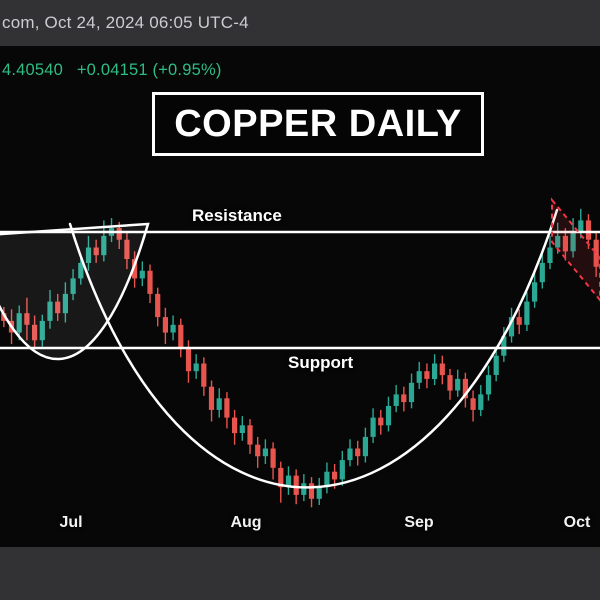  What do you see at coordinates (300, 23) in the screenshot?
I see `status-bar: com, Oct 24, 2024 06:05 UTC-4` at bounding box center [300, 23].